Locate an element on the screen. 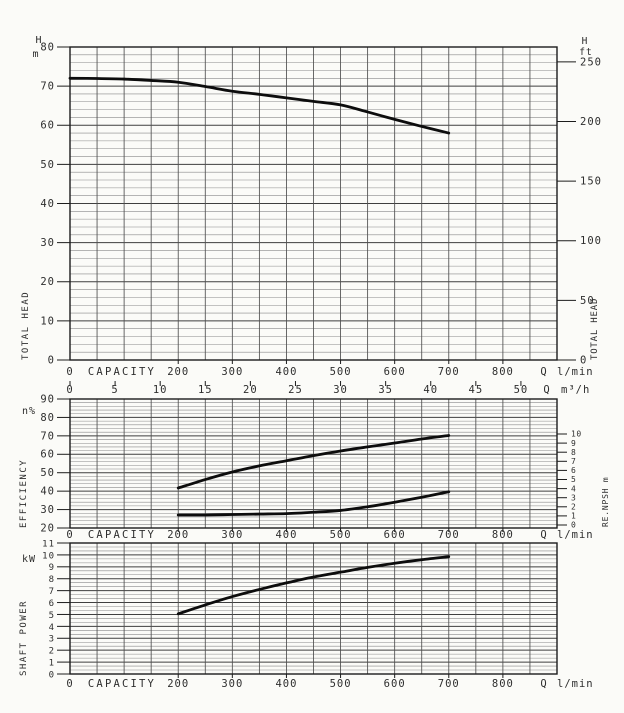 The width and height of the screenshot is (624, 713). x2-flow-symbol: Q is located at coordinates (546, 390).